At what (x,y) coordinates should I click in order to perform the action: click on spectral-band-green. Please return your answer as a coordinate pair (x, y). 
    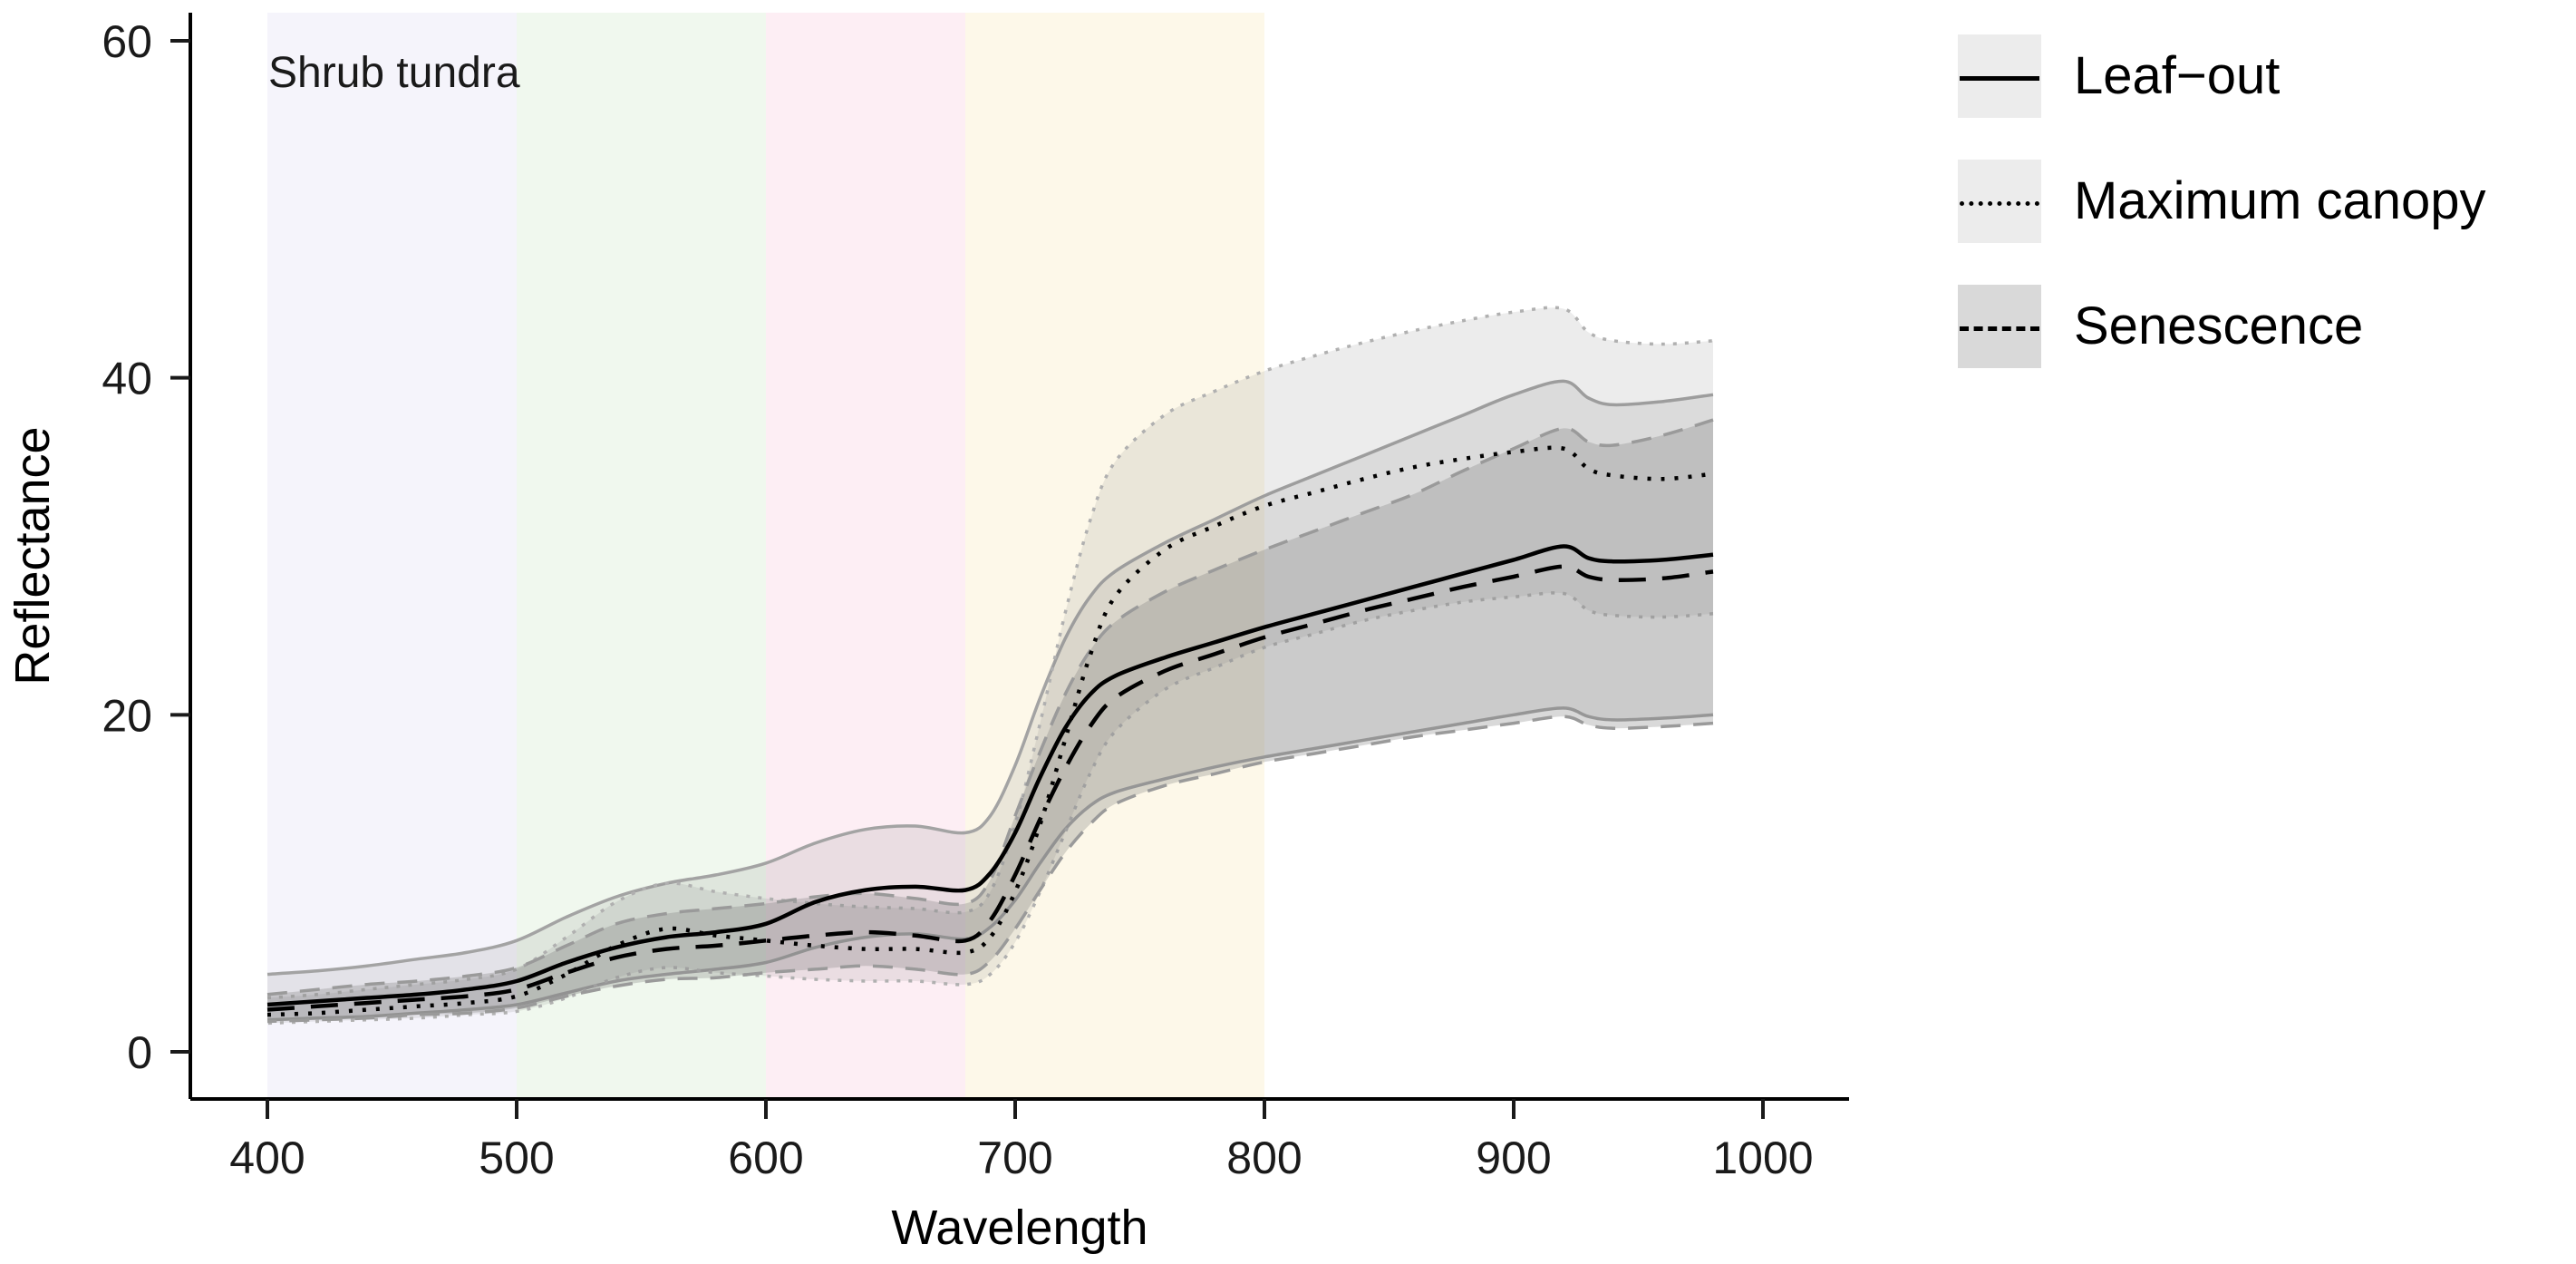
    Looking at the image, I should click on (641, 556).